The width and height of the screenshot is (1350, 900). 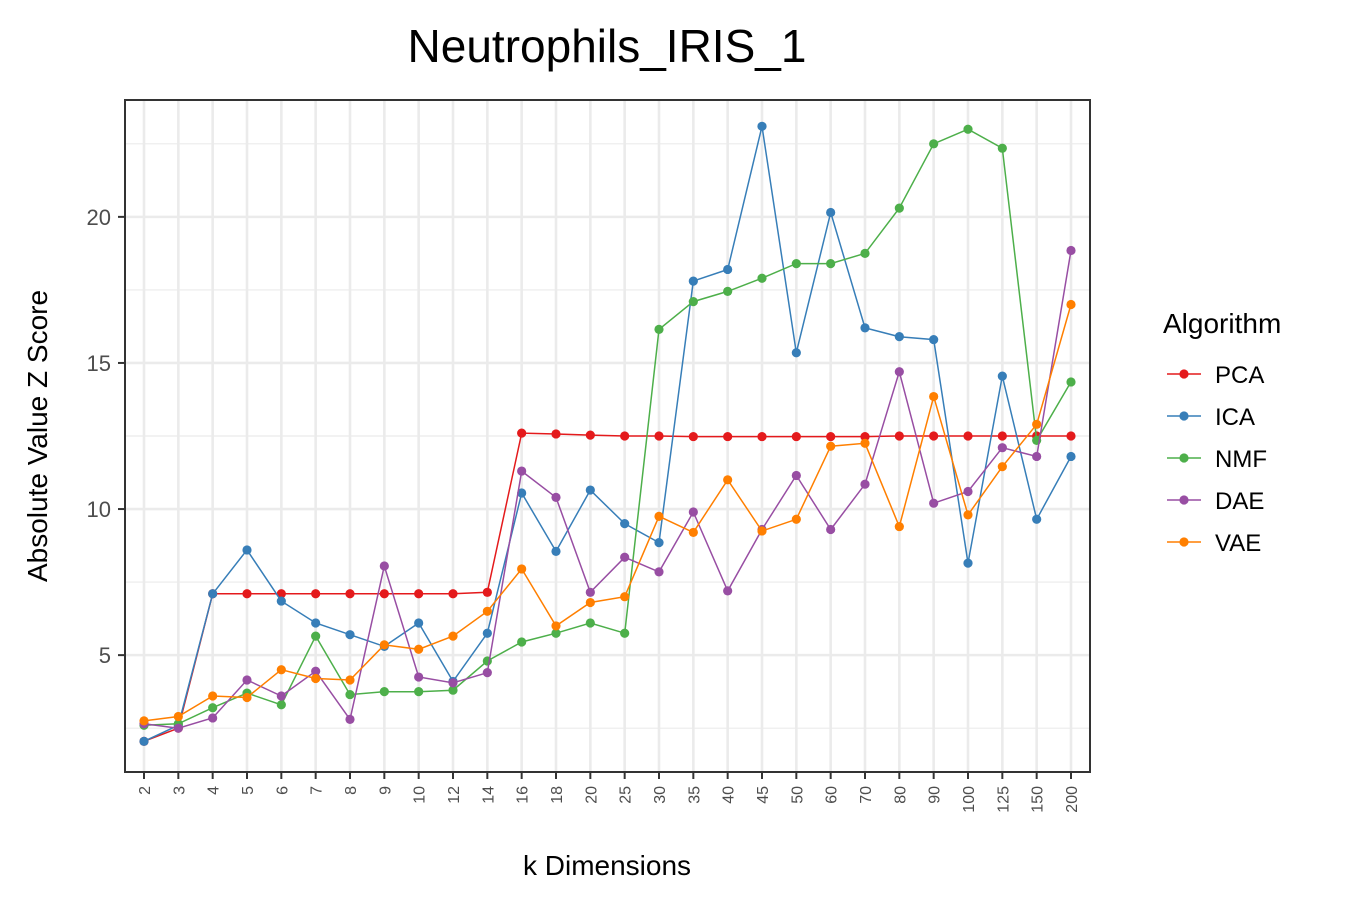 What do you see at coordinates (763, 795) in the screenshot?
I see `x-tick-label: 45` at bounding box center [763, 795].